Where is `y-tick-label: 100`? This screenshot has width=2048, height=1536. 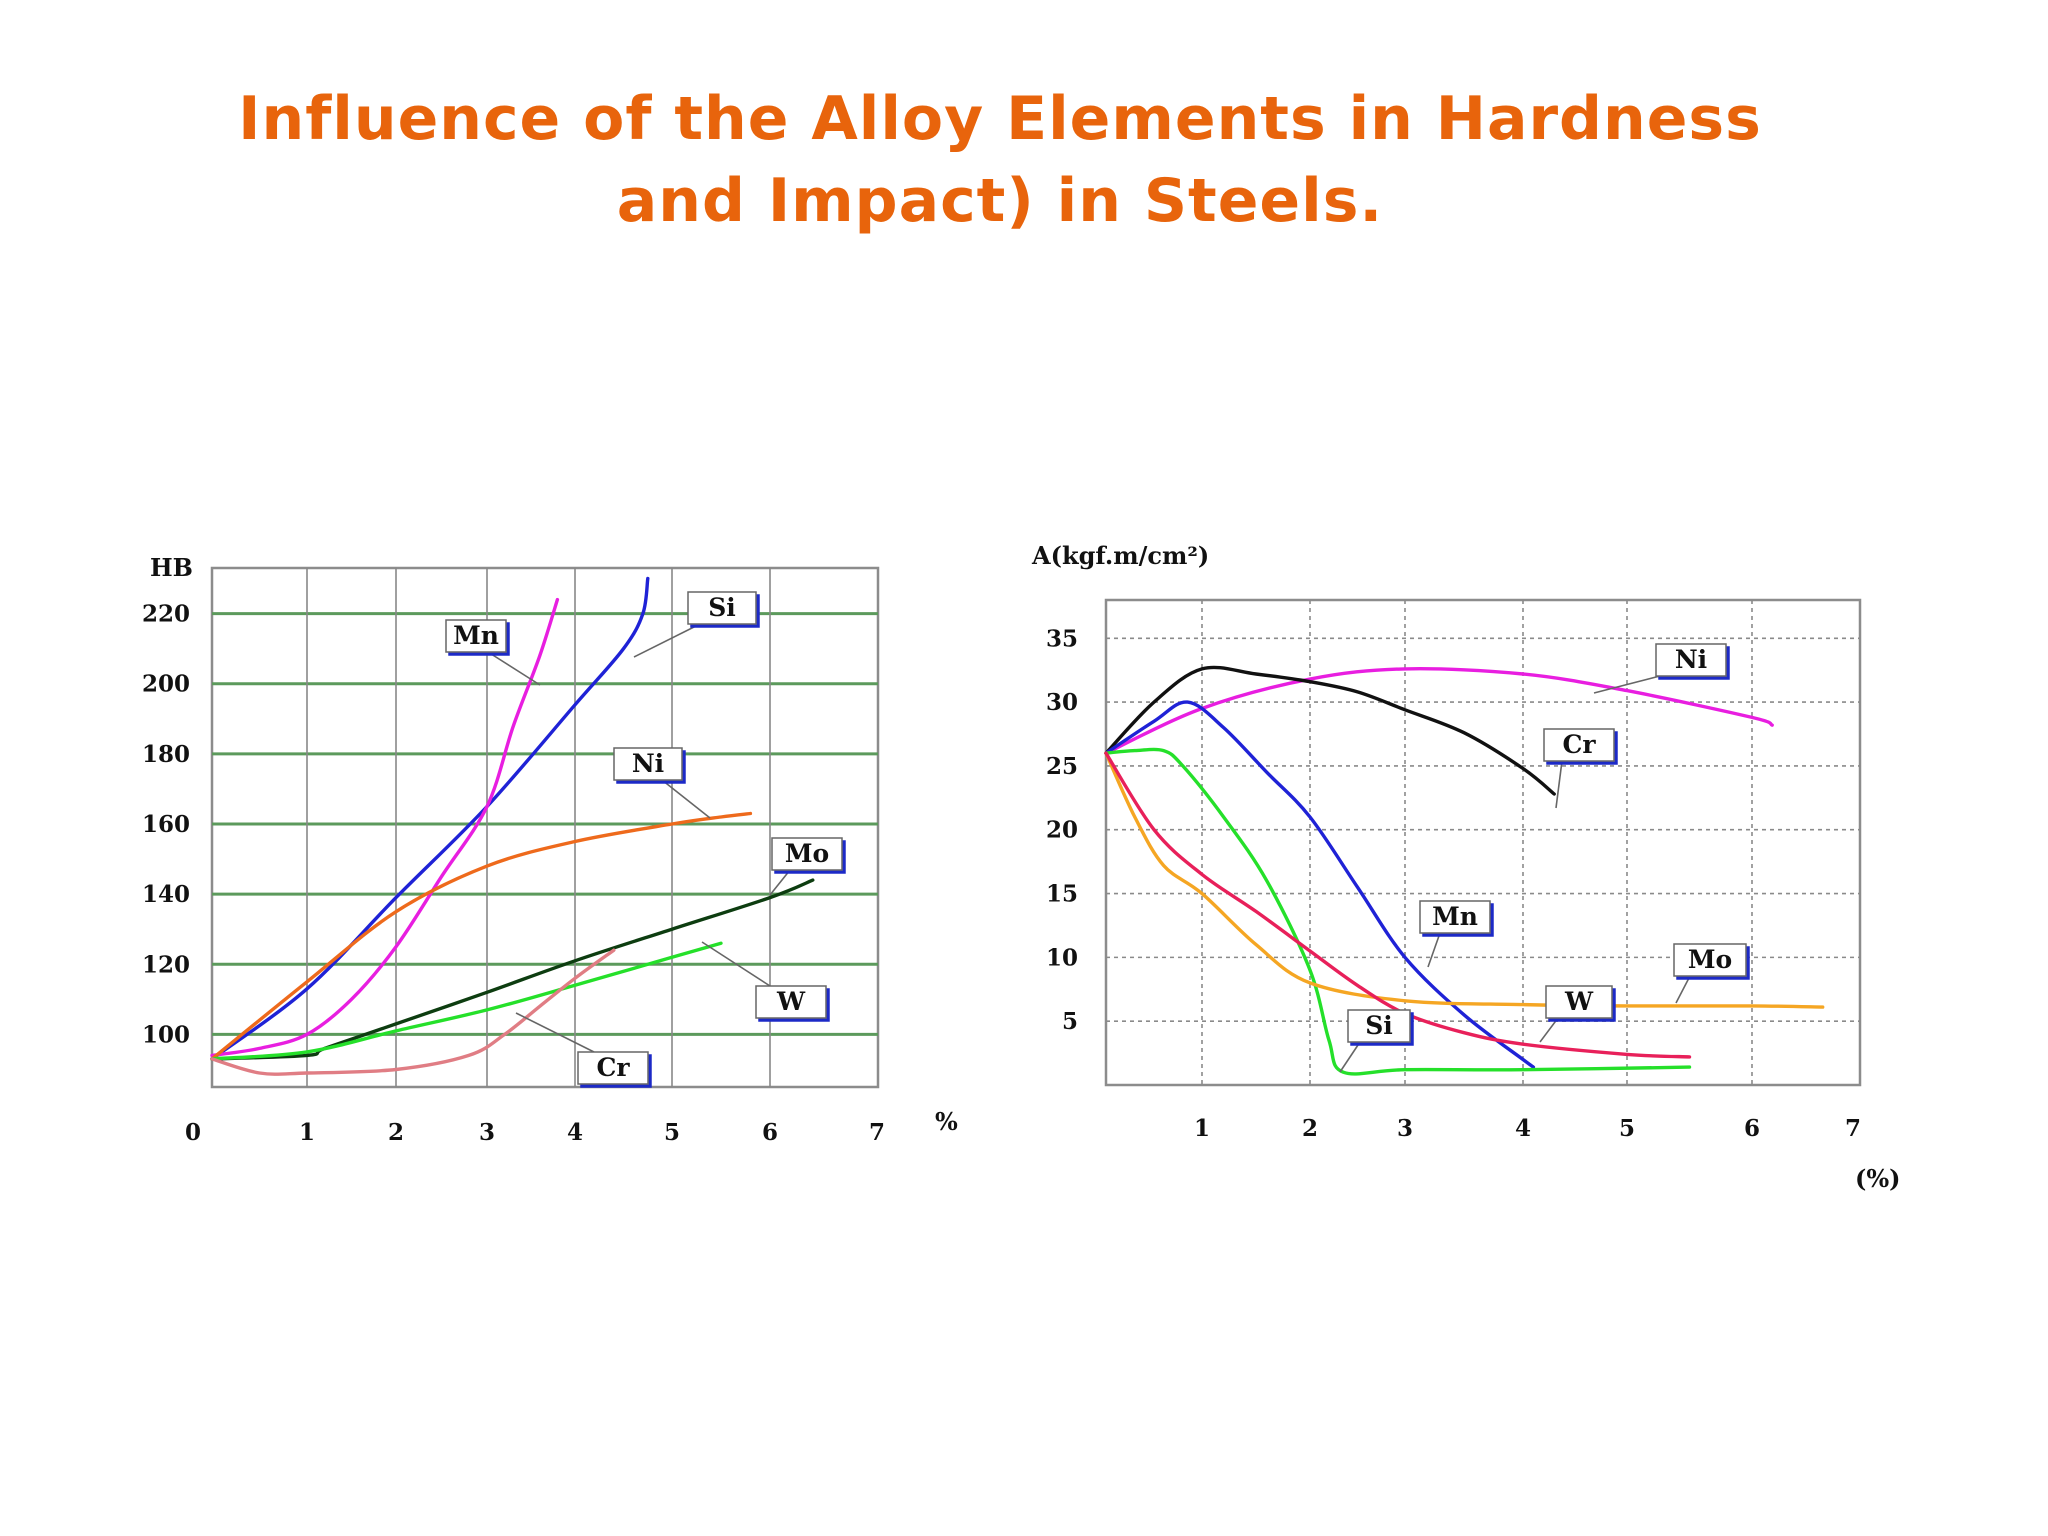 y-tick-label: 100 is located at coordinates (166, 1034).